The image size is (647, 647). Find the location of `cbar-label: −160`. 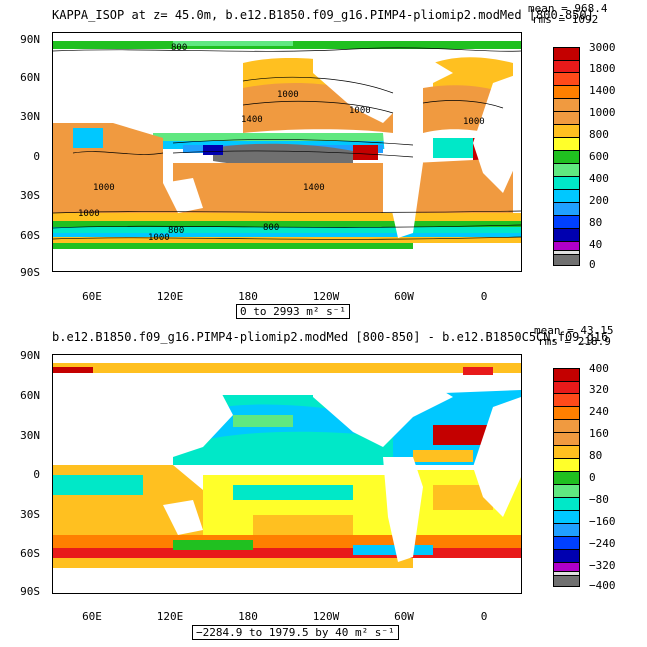

cbar-label: −160 is located at coordinates (602, 521).